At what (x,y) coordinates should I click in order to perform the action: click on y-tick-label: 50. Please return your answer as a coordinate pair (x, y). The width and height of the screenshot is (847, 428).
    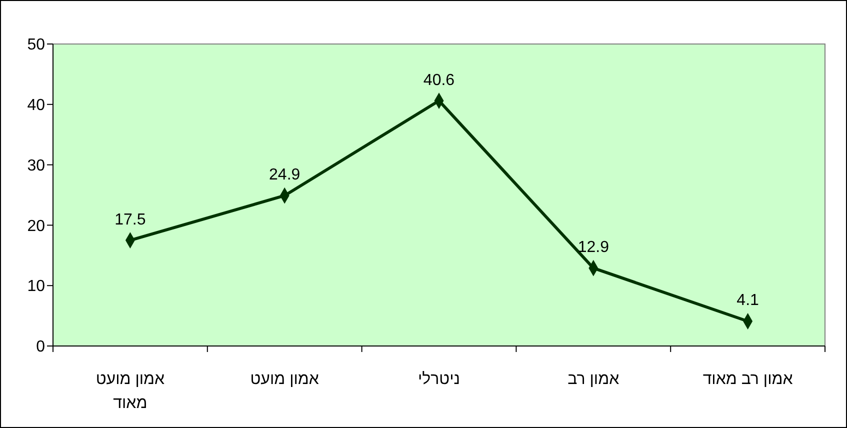
    Looking at the image, I should click on (36, 45).